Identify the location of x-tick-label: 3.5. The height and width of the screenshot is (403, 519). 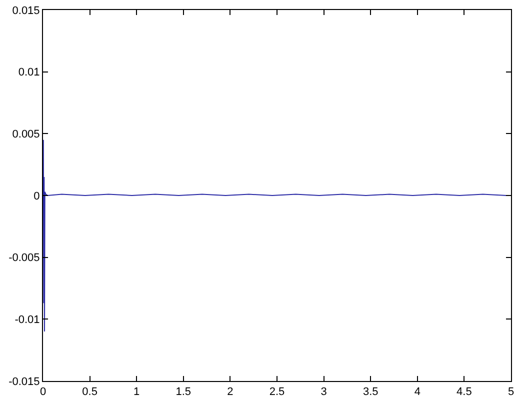
(370, 392).